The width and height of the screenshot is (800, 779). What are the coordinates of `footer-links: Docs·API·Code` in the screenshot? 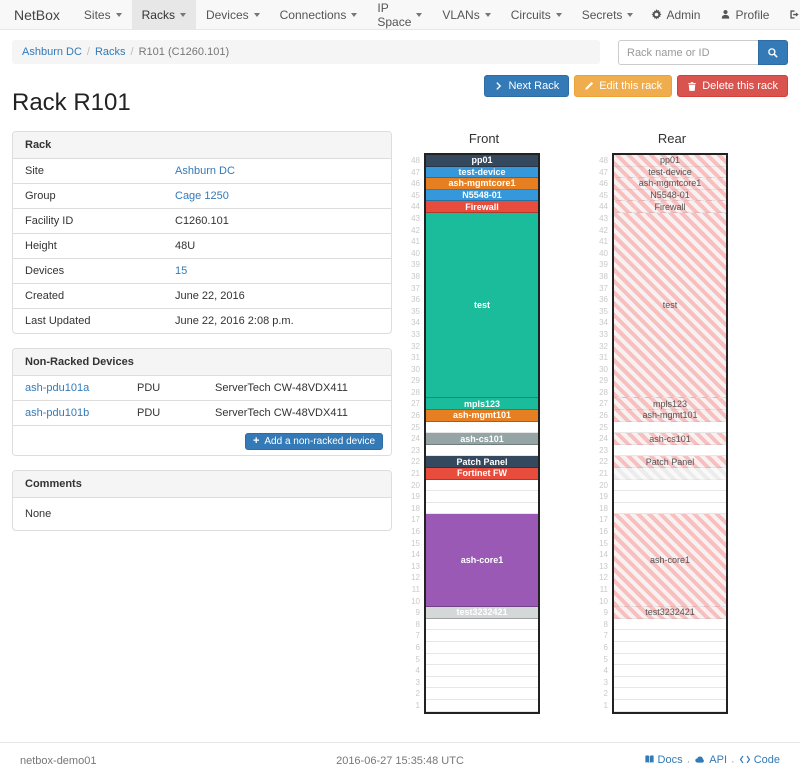 It's located at (653, 761).